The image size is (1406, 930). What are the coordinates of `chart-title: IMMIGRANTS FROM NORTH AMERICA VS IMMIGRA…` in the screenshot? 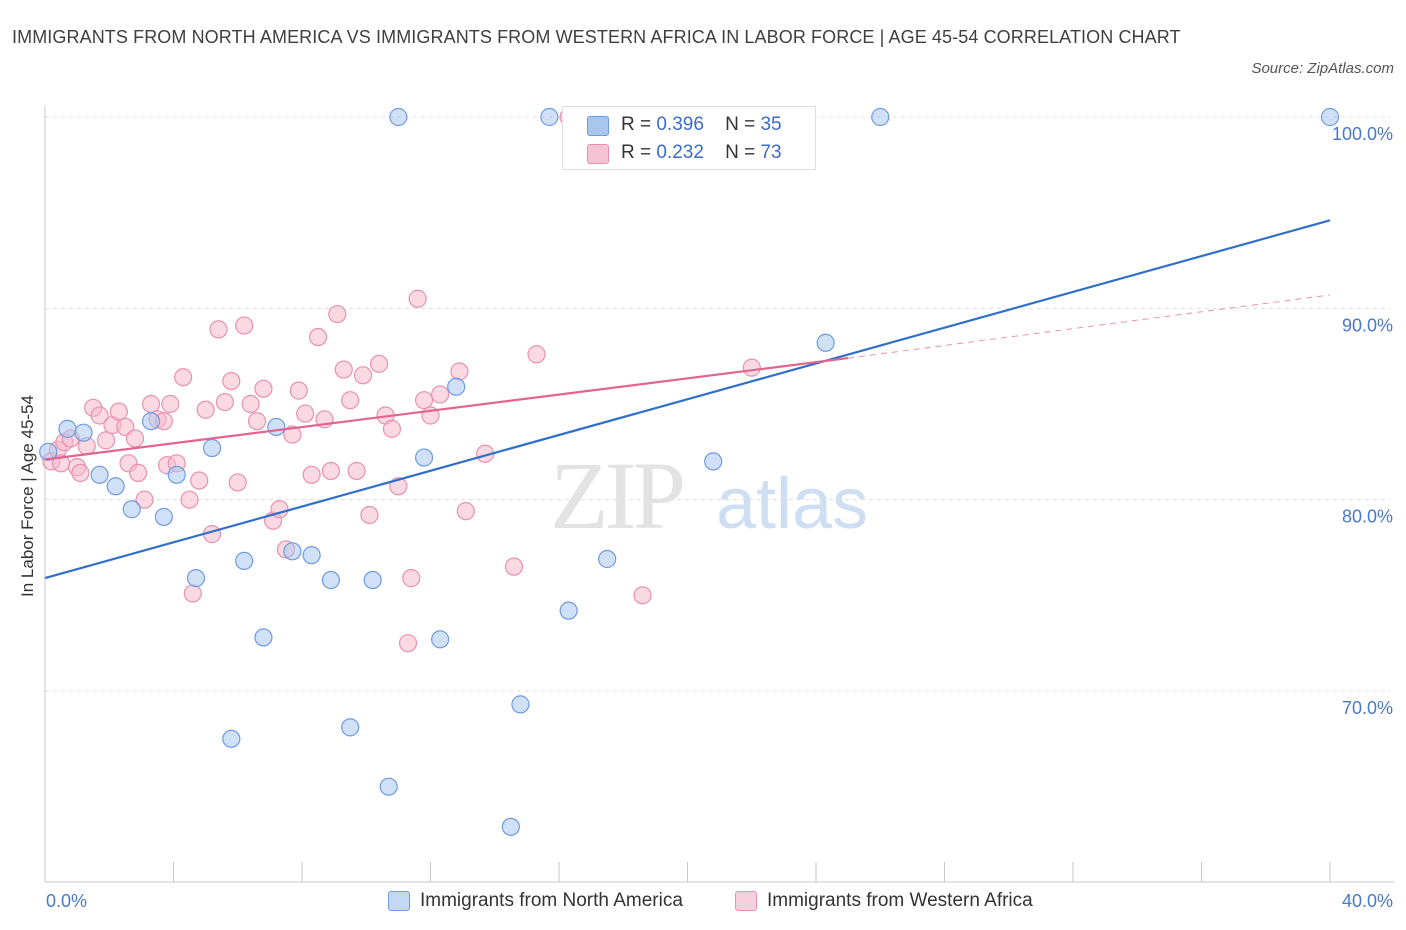 It's located at (596, 37).